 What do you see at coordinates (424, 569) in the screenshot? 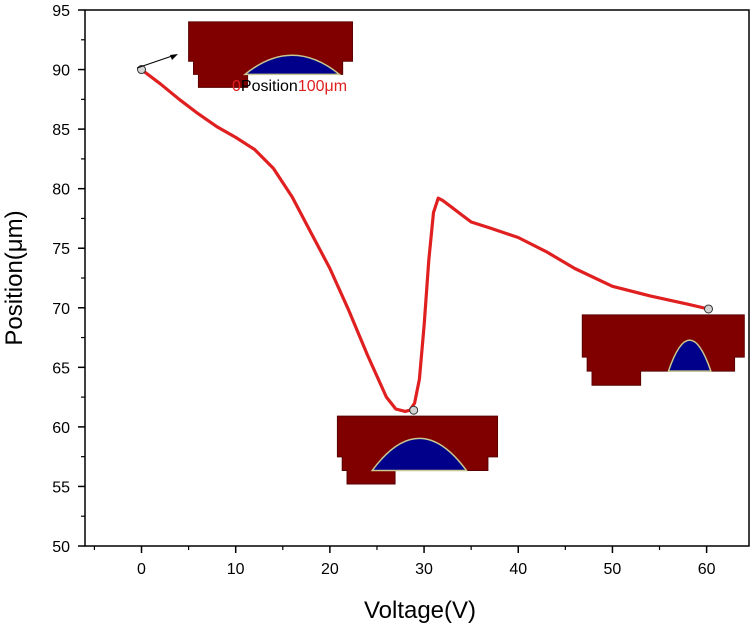
I see `x-tick-label: 30` at bounding box center [424, 569].